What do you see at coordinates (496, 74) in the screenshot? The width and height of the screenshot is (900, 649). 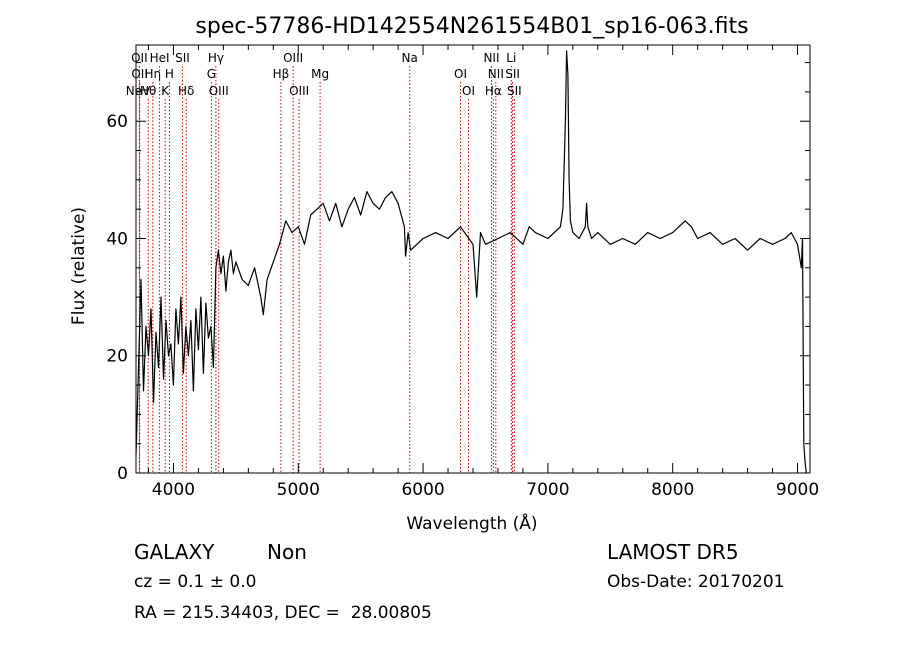 I see `line-label-22: NII` at bounding box center [496, 74].